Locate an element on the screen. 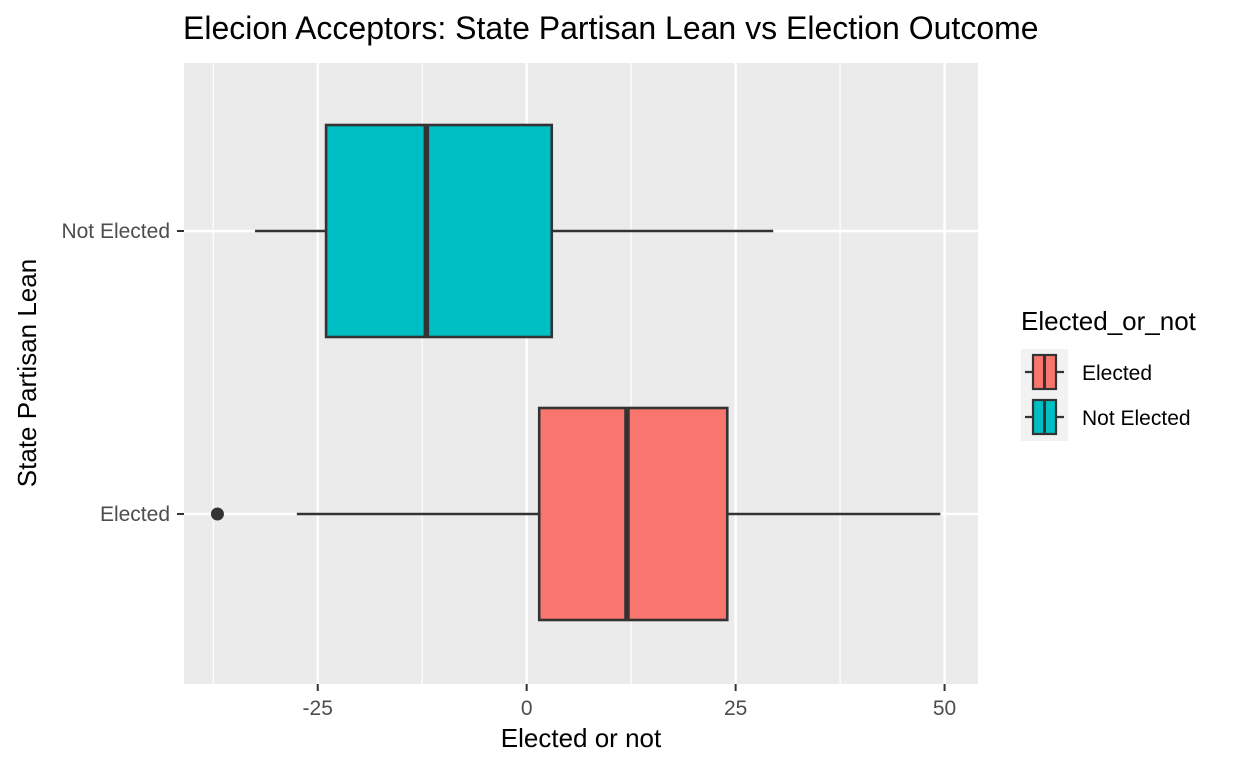  outlier-point is located at coordinates (217, 514).